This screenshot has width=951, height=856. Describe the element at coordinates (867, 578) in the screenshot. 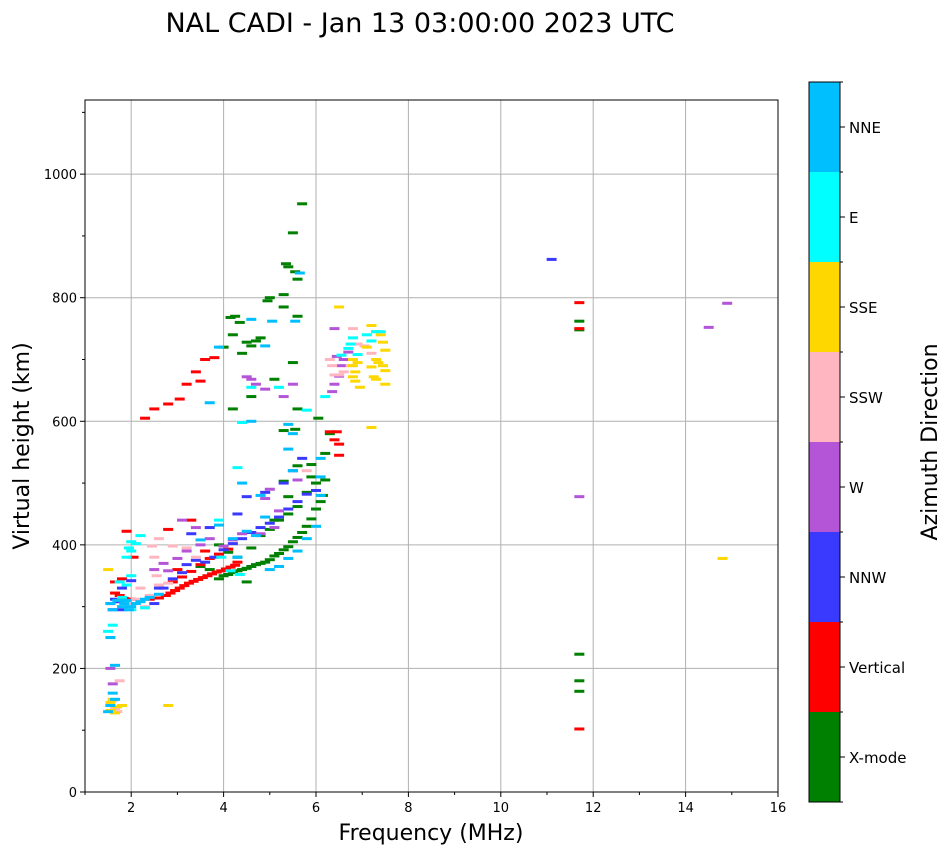

I see `colorbar-tick-label: NNW` at that location.